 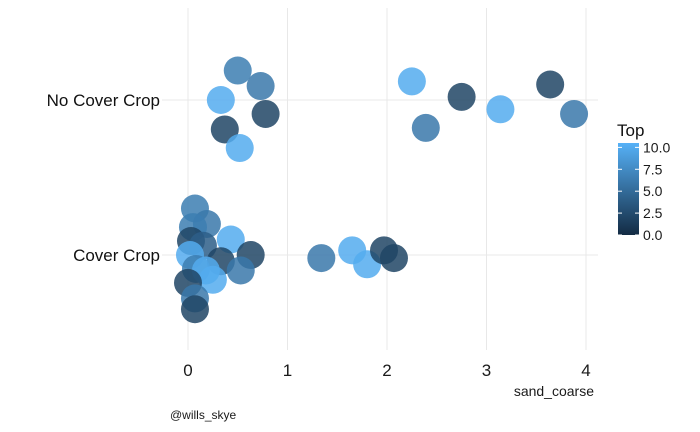 What do you see at coordinates (103, 100) in the screenshot?
I see `y-tick-label: No Cover Crop` at bounding box center [103, 100].